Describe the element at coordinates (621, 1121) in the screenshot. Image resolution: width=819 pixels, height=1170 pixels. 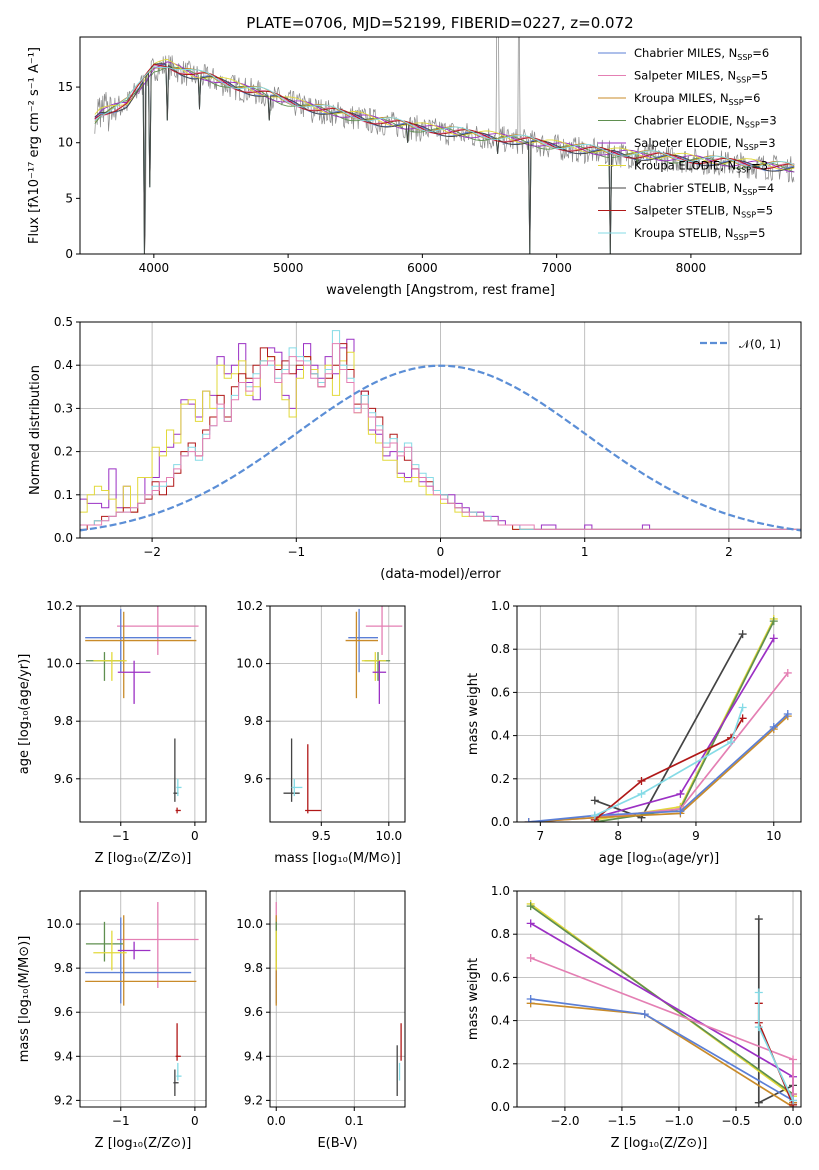
I see `x-tick-label: −1.5` at that location.